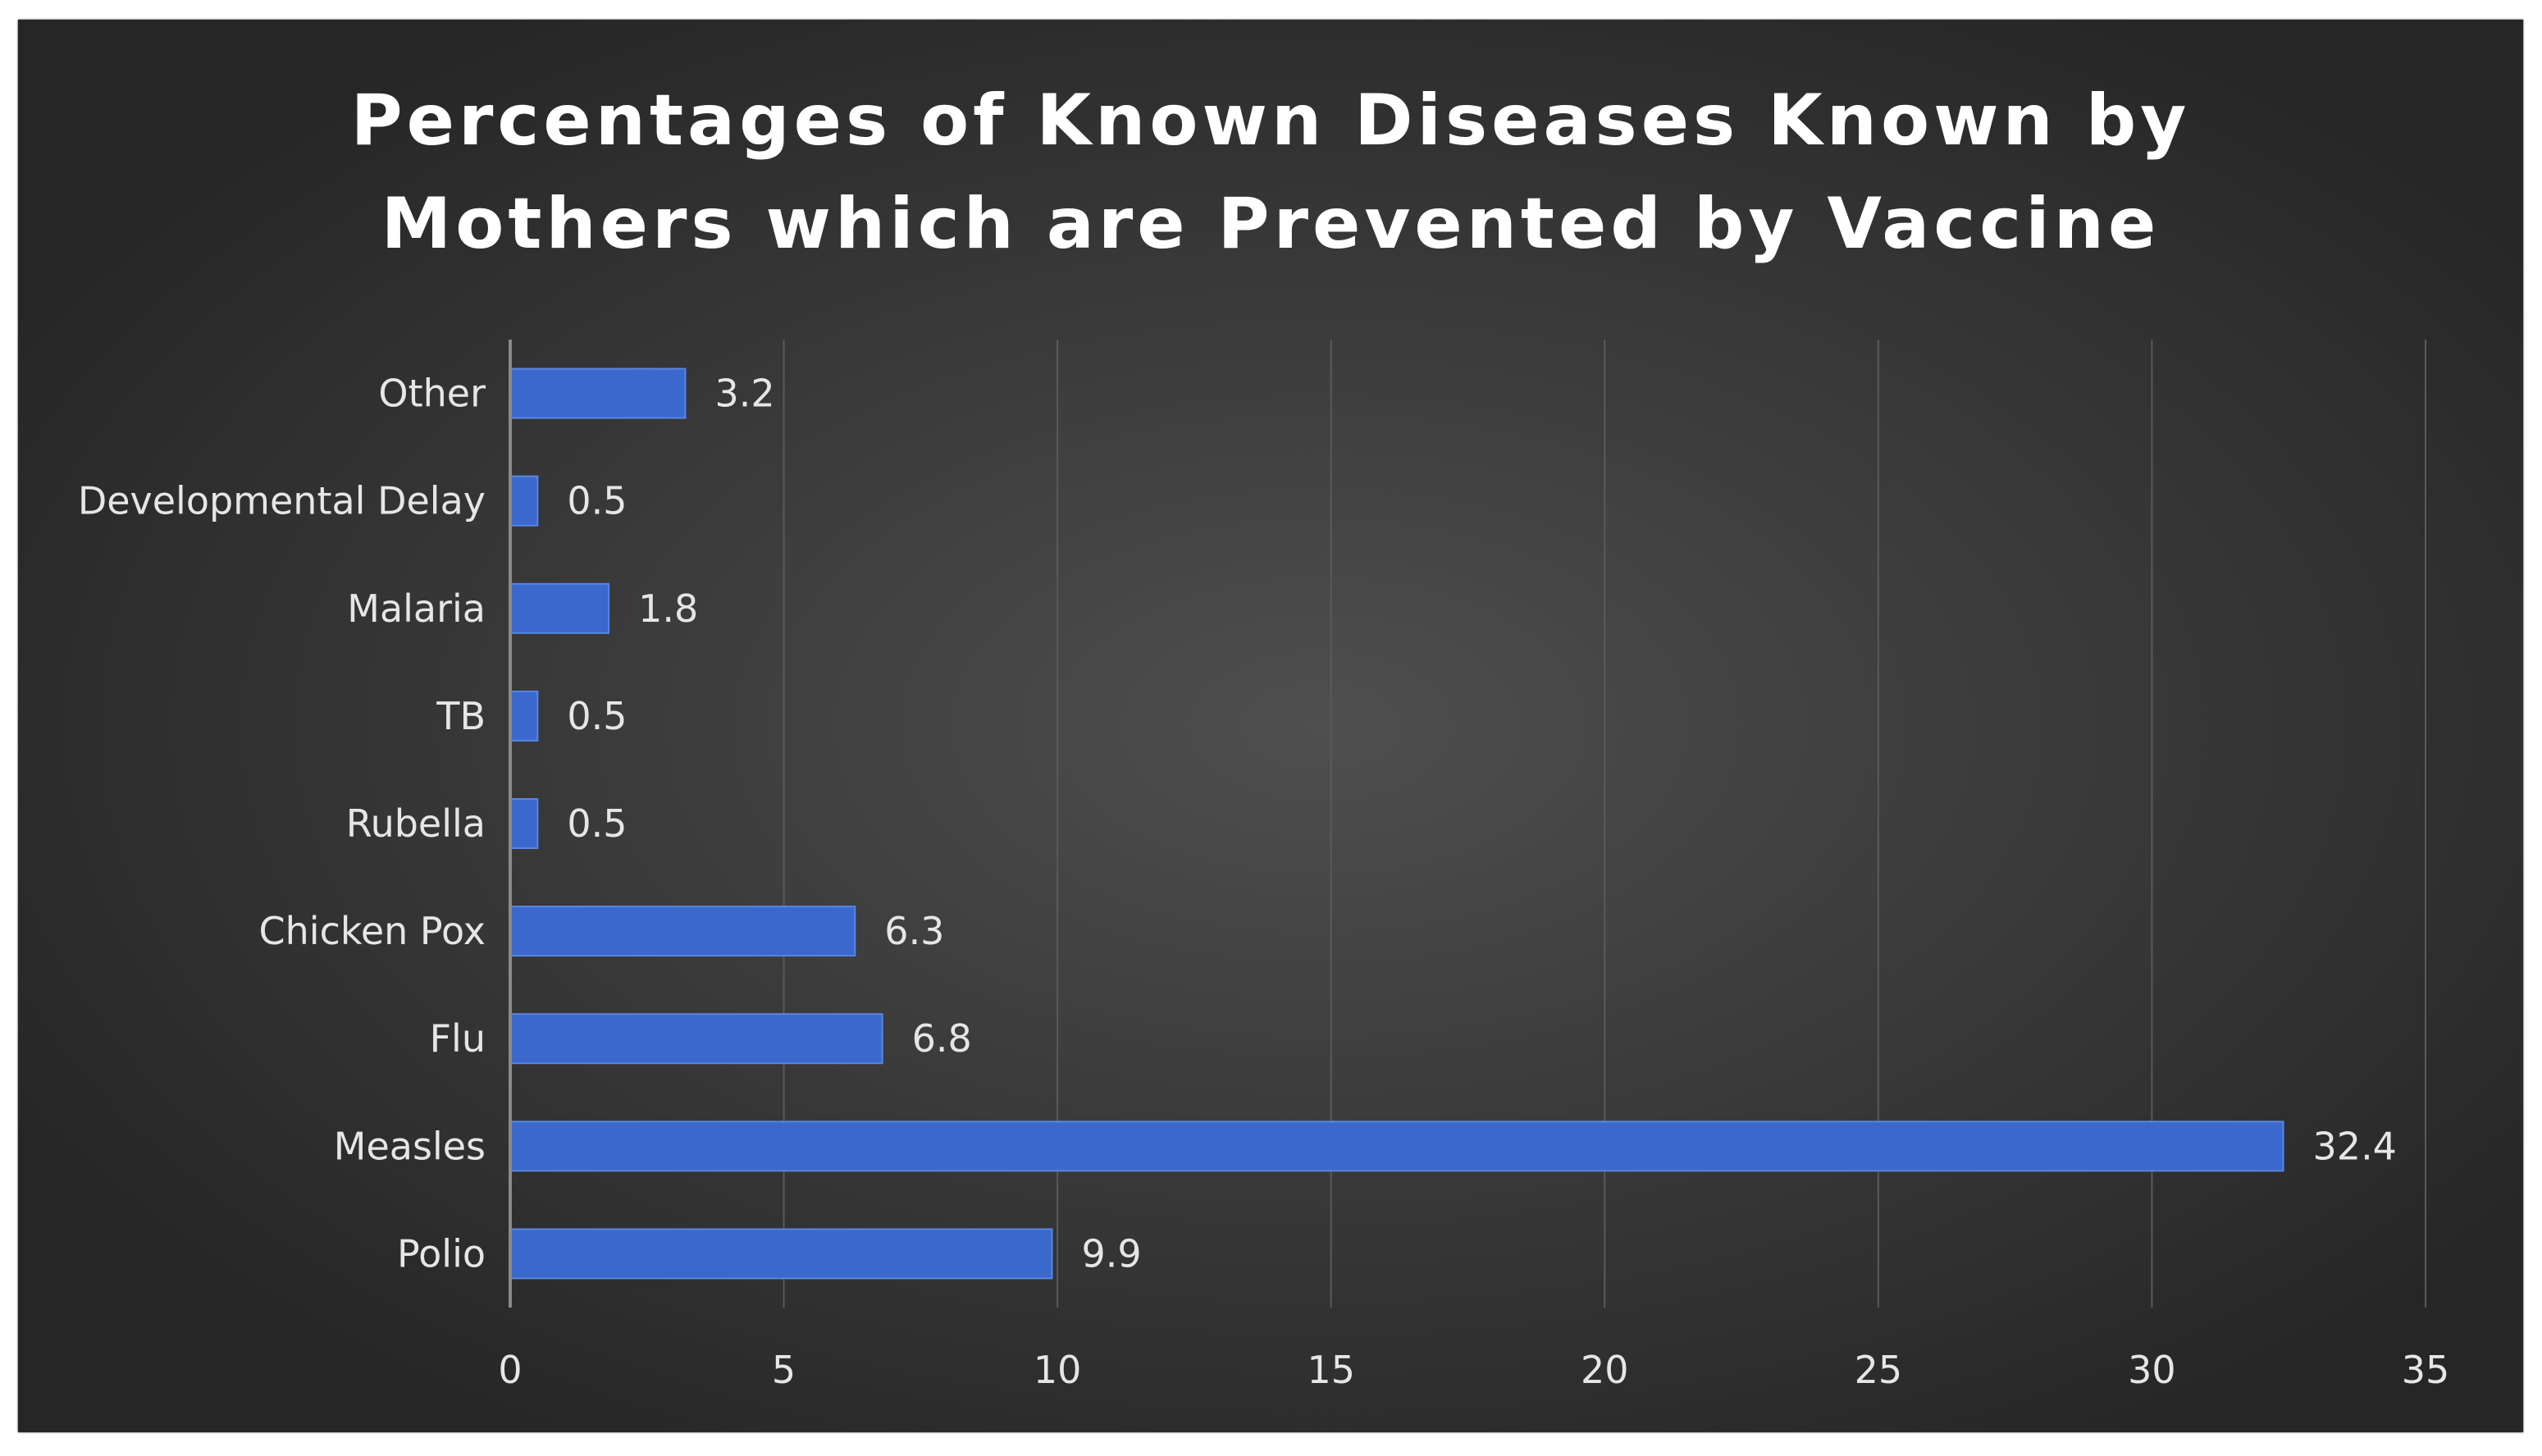 This screenshot has width=2542, height=1456. Describe the element at coordinates (1879, 1370) in the screenshot. I see `x-tick-label-25: 25` at that location.